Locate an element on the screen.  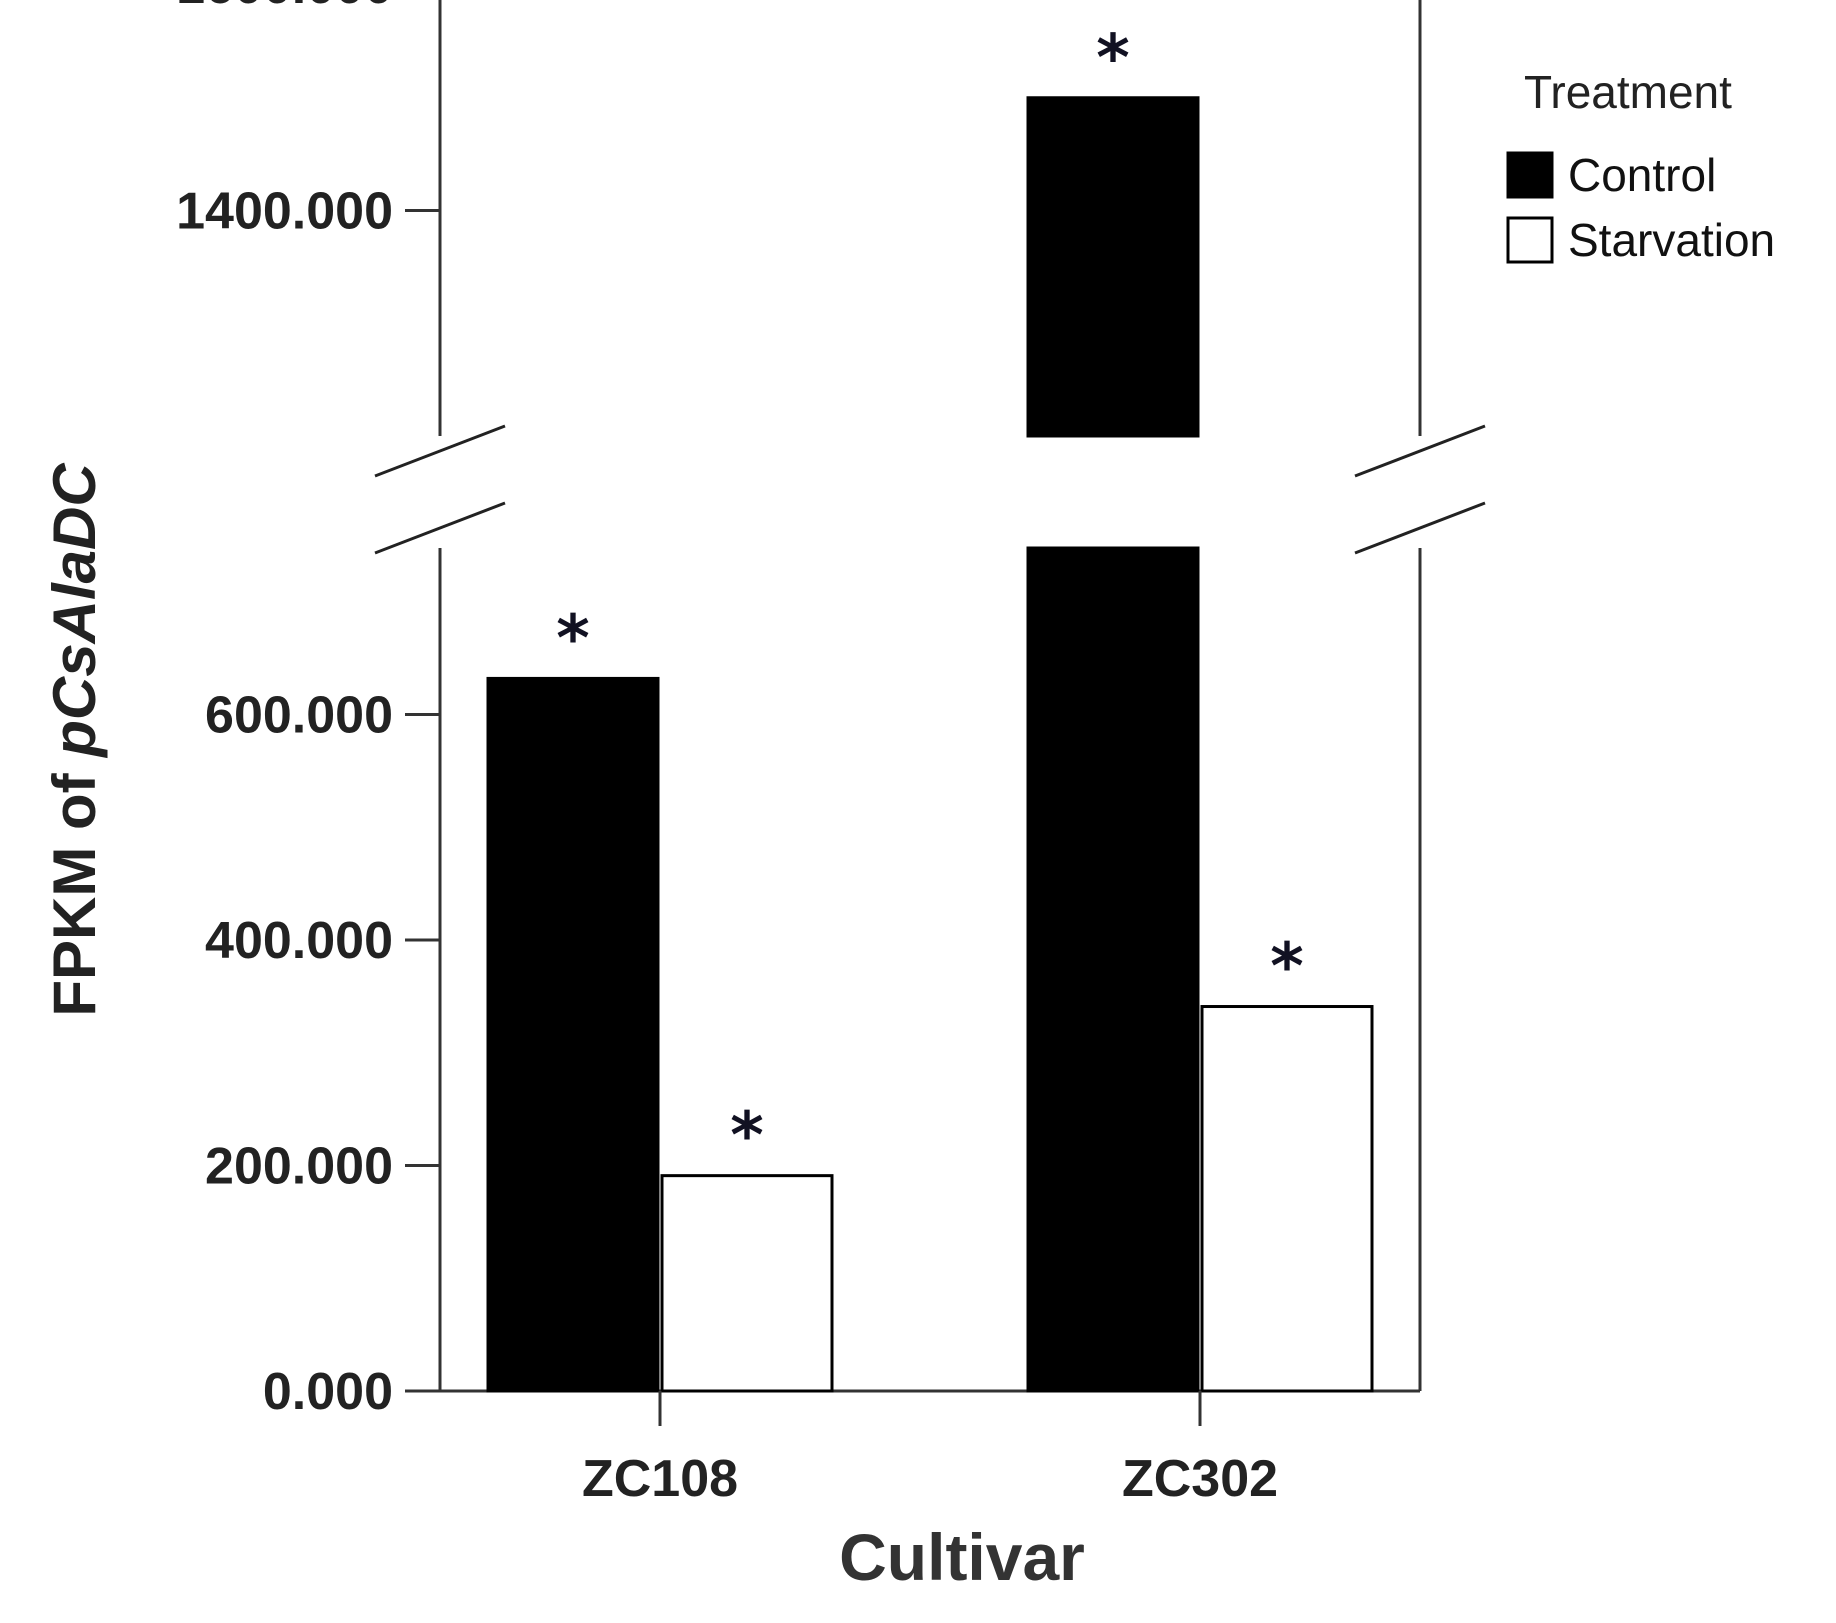
x-axis-title: Cultivar is located at coordinates (962, 1557).